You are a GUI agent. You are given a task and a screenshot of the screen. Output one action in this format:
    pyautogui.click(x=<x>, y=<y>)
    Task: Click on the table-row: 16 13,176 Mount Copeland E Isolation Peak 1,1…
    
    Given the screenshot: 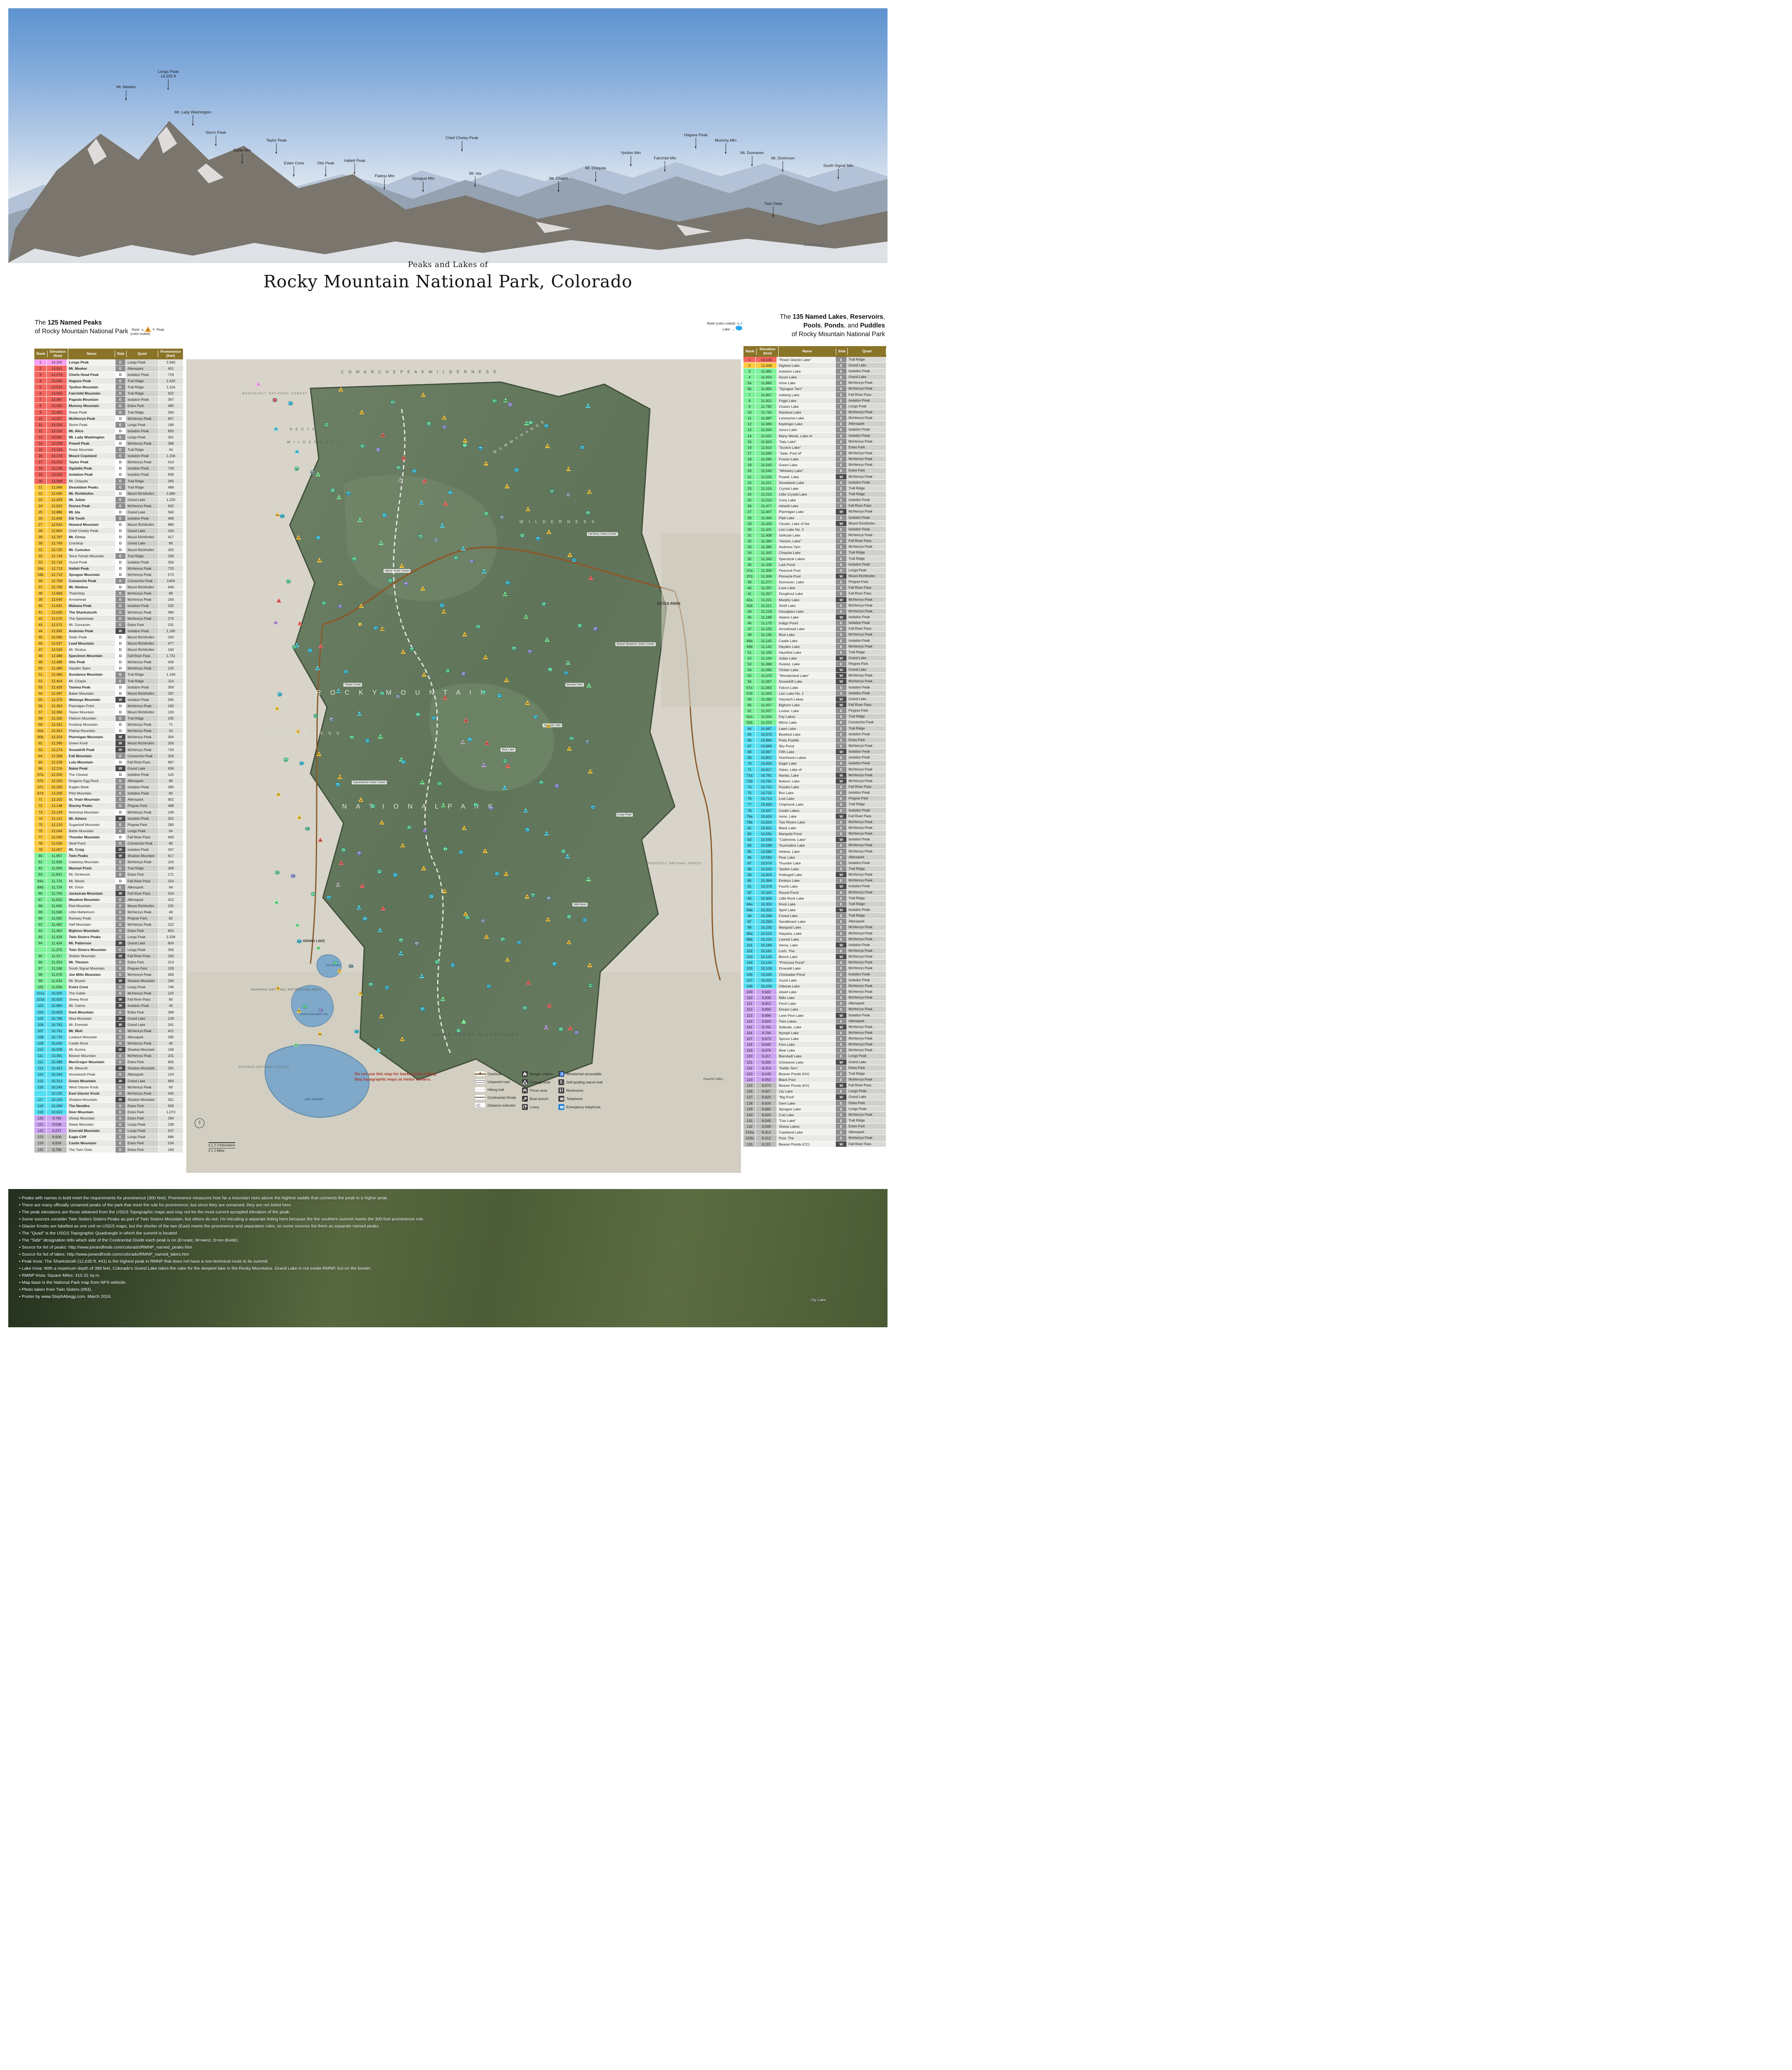 What is the action you would take?
    pyautogui.click(x=108, y=456)
    